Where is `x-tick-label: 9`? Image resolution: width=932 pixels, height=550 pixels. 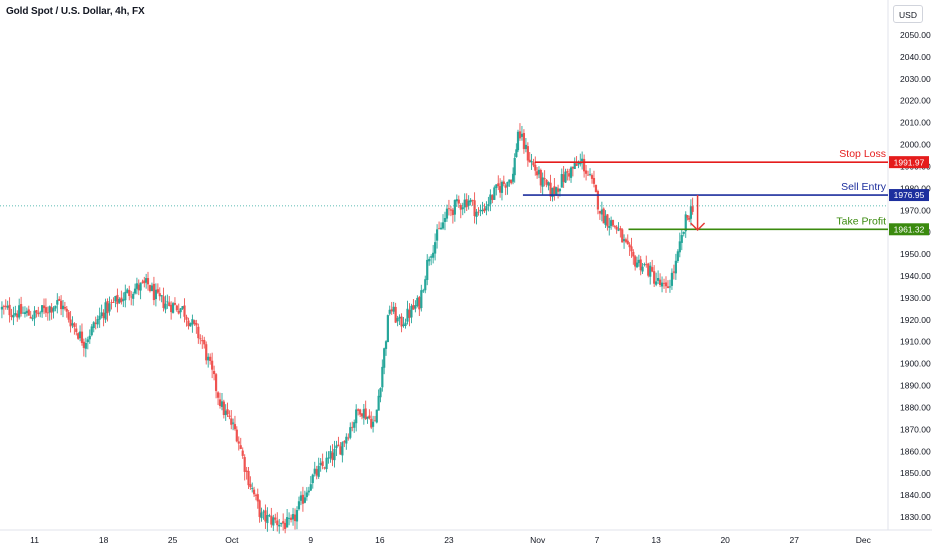 x-tick-label: 9 is located at coordinates (310, 540).